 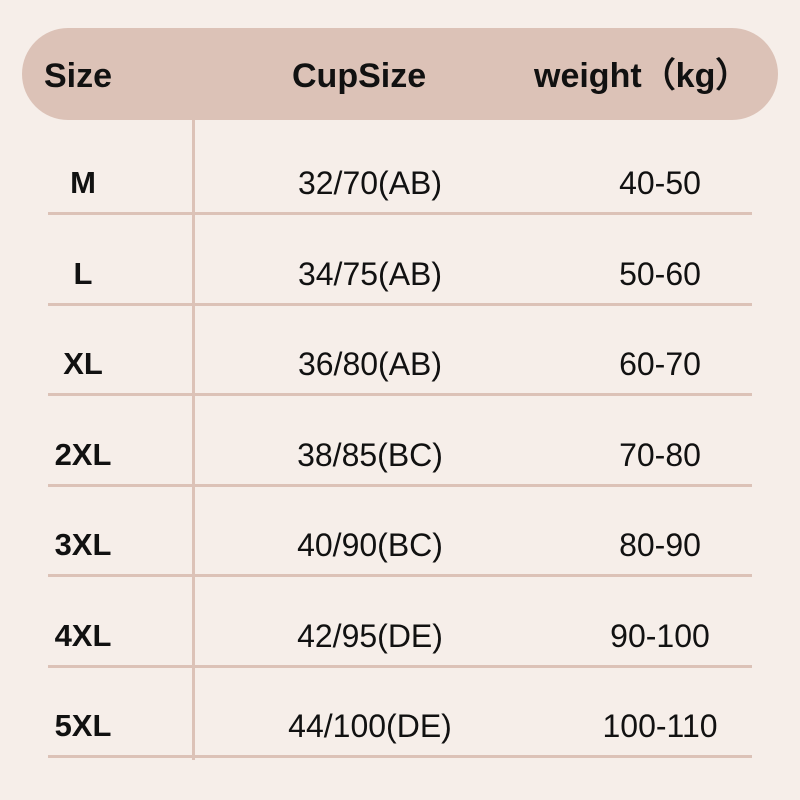 What do you see at coordinates (370, 726) in the screenshot?
I see `cupsize-cell: 44/100(DE)` at bounding box center [370, 726].